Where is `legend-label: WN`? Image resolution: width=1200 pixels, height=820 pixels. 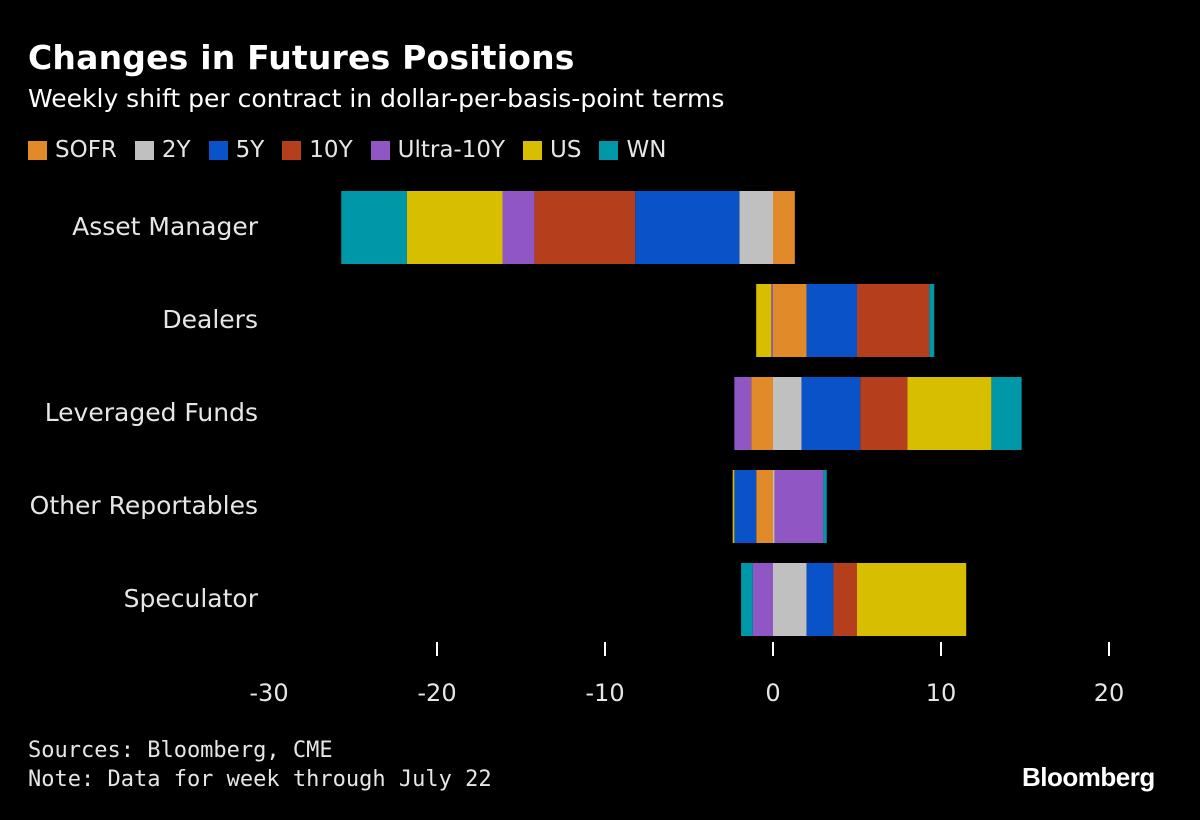 legend-label: WN is located at coordinates (646, 150).